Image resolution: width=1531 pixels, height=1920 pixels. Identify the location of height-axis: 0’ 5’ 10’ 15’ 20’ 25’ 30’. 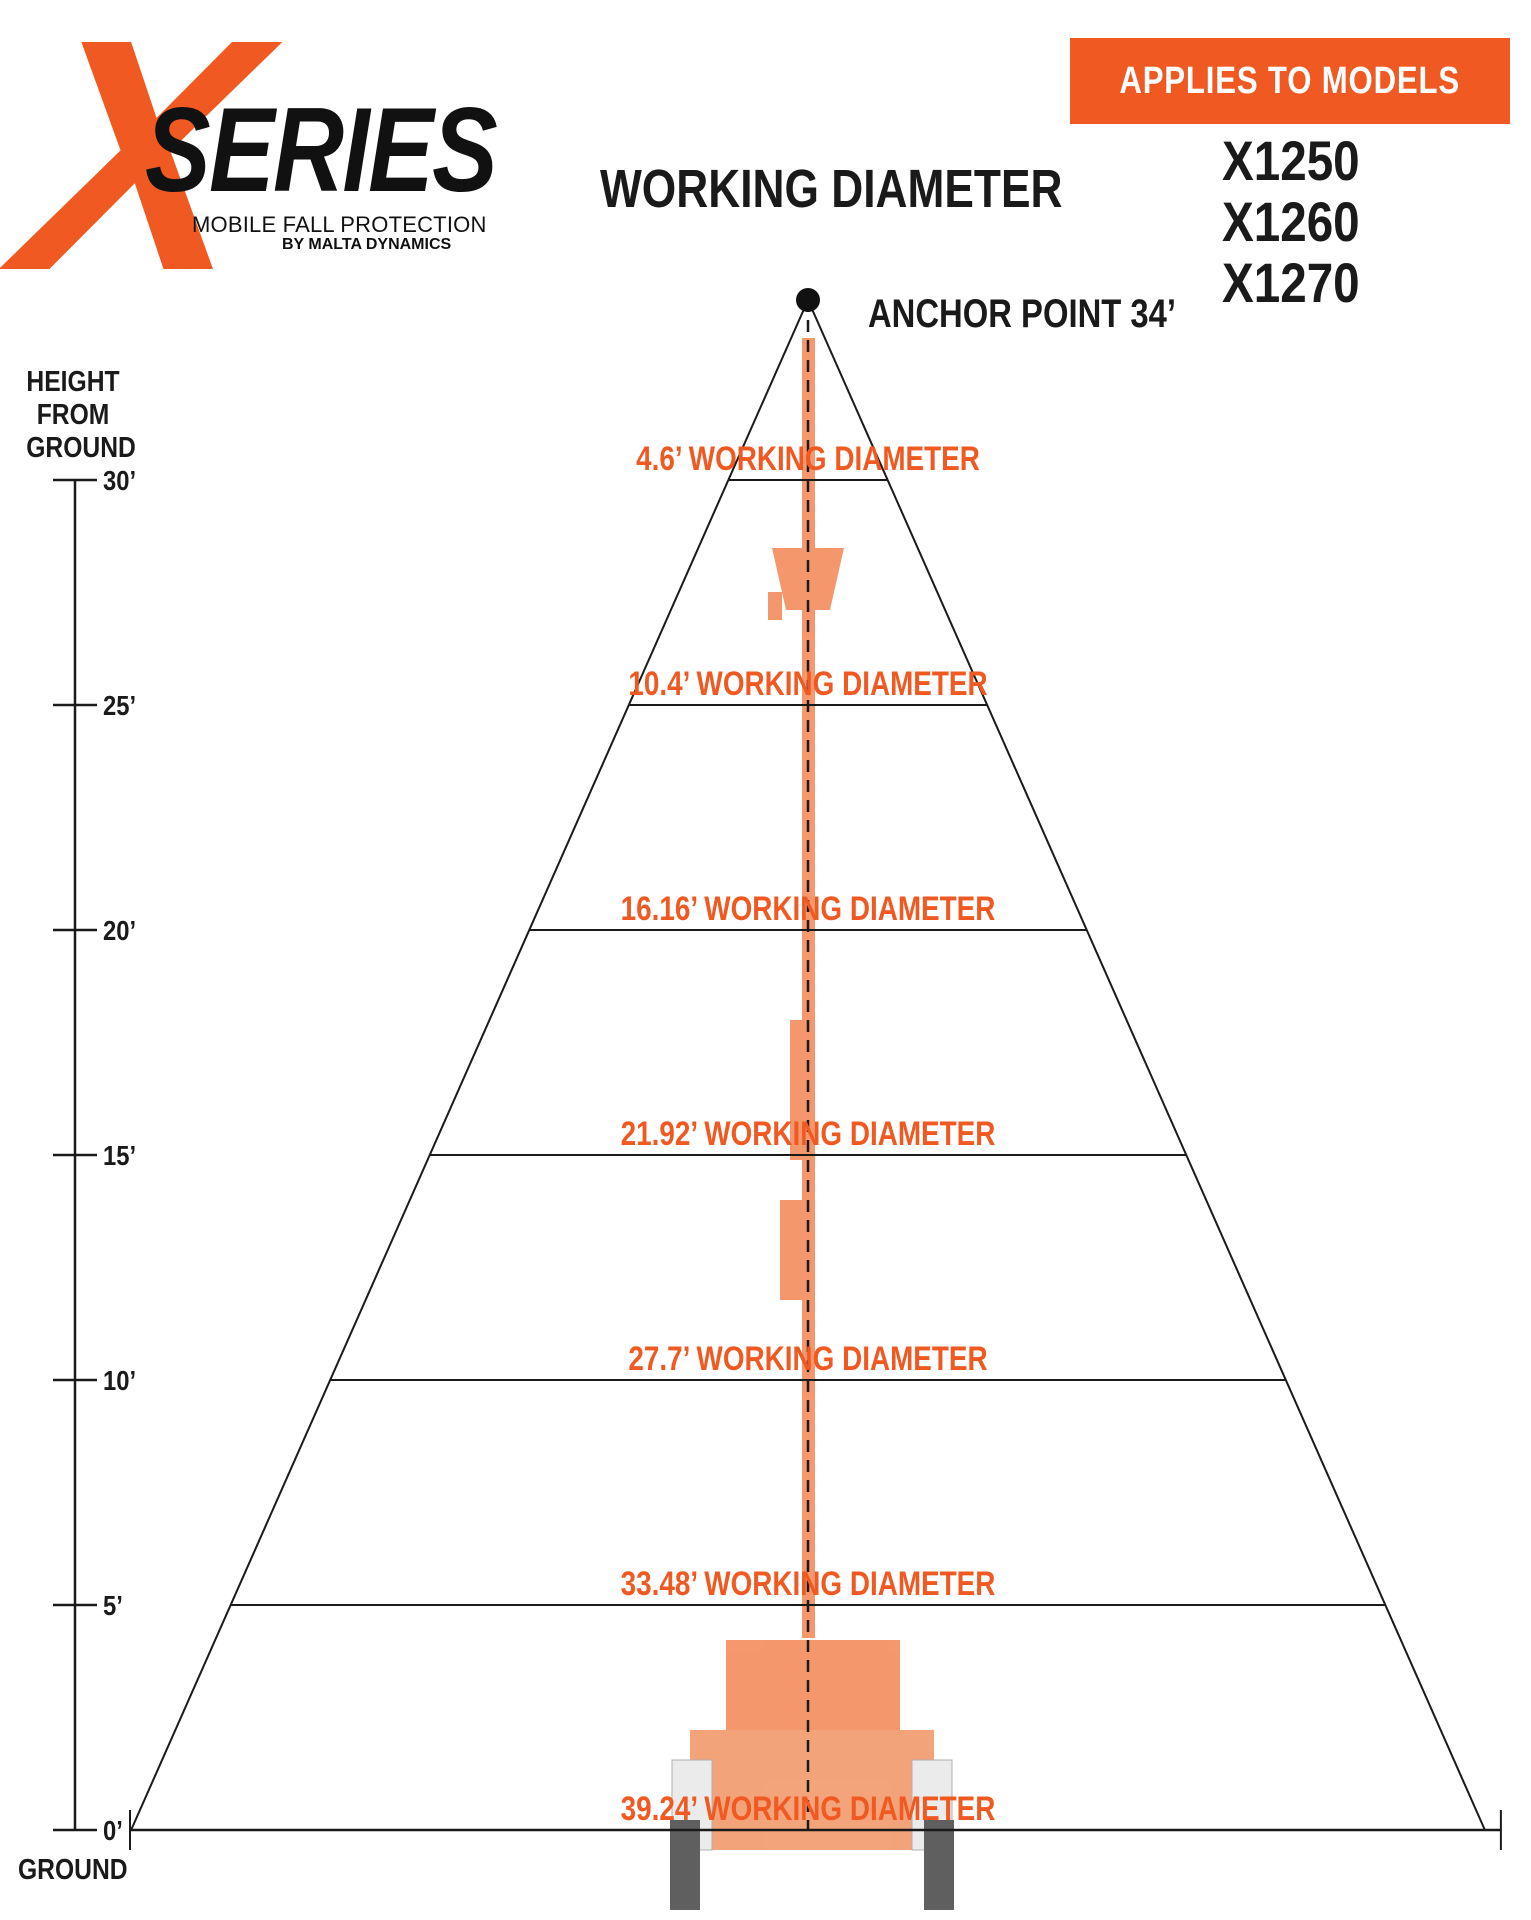
(94, 1155).